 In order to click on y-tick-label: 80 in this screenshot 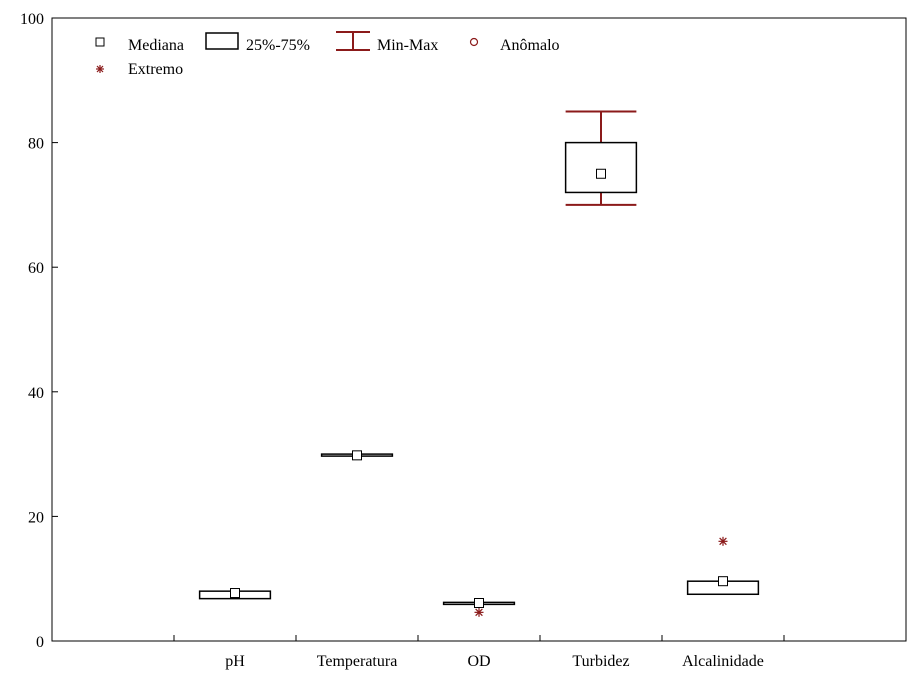, I will do `click(36, 144)`.